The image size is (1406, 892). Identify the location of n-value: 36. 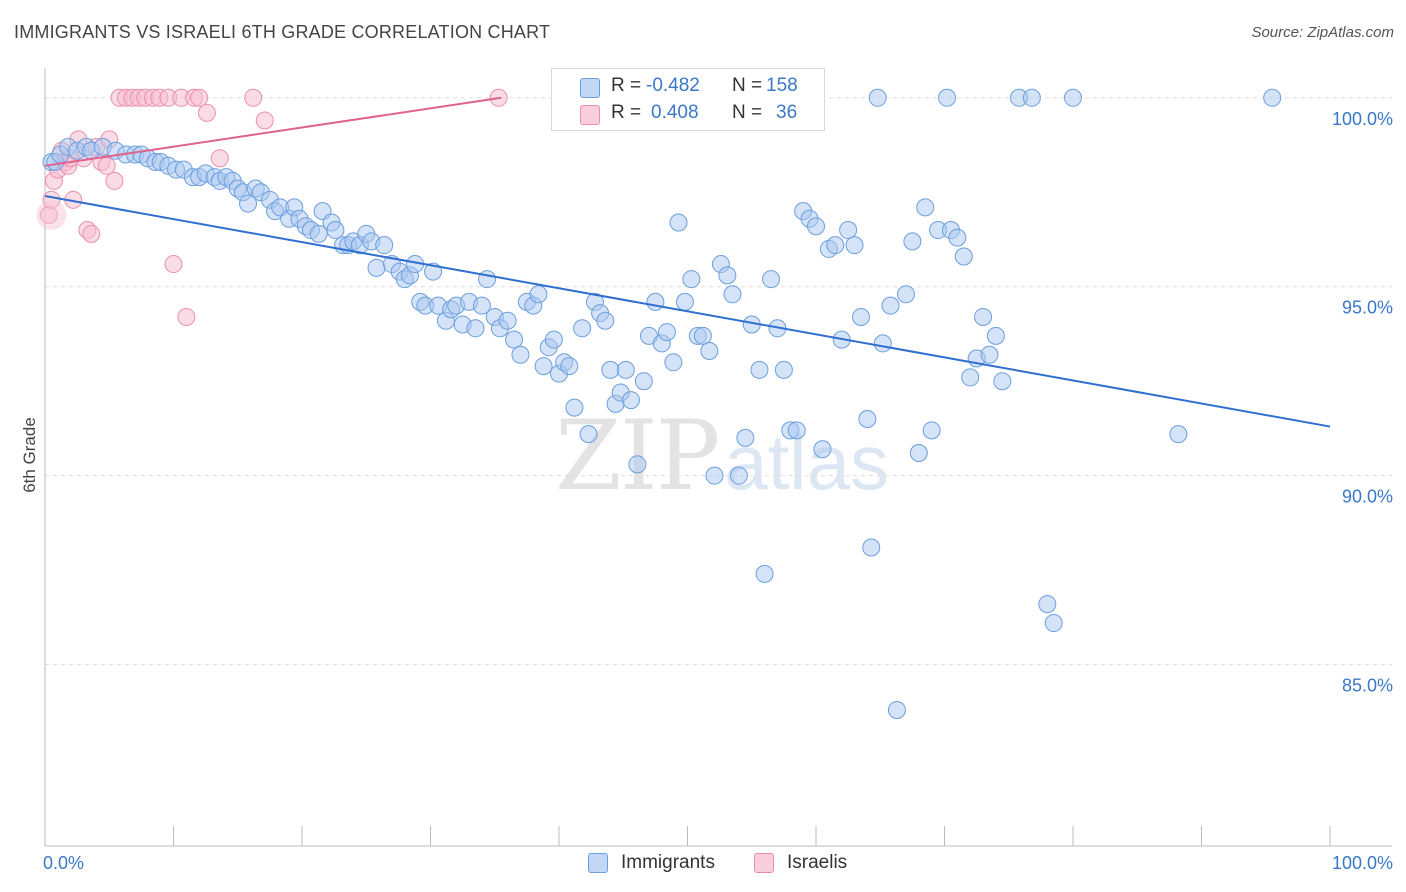
(787, 112).